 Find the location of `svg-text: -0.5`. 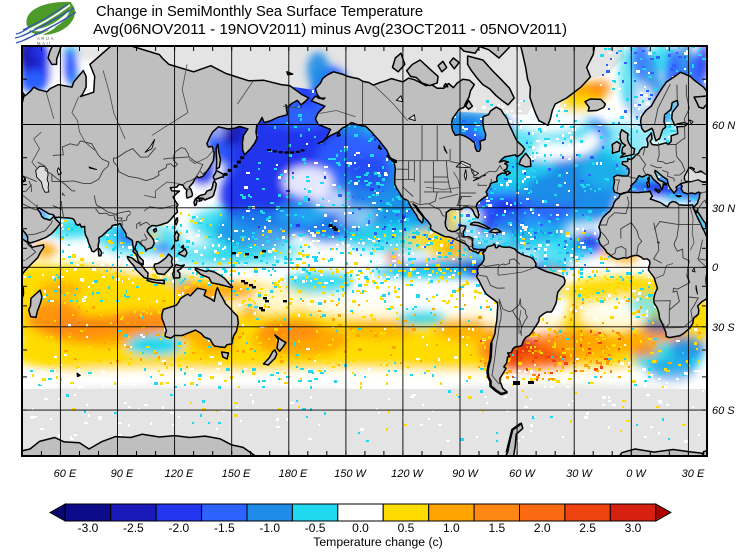

svg-text: -0.5 is located at coordinates (315, 528).